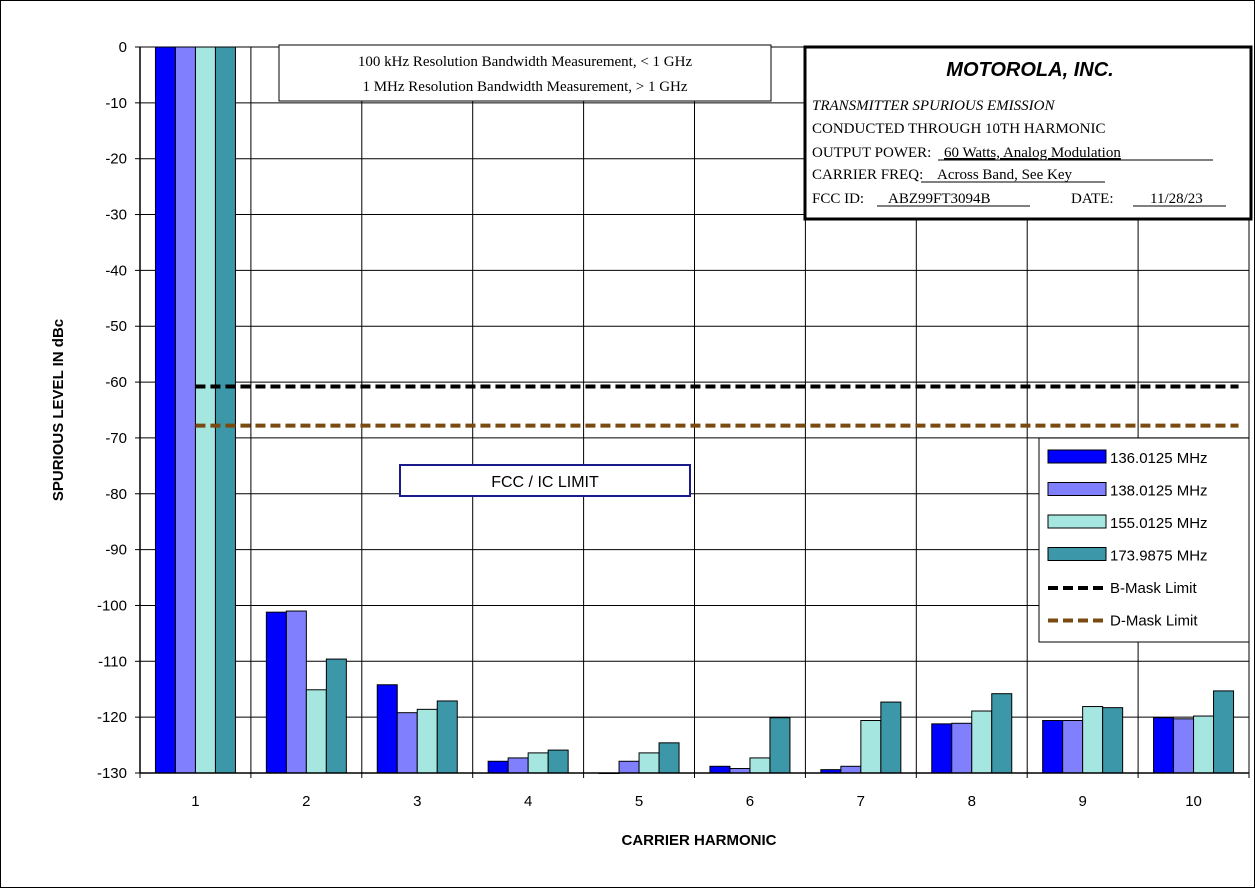 The height and width of the screenshot is (888, 1255). I want to click on y-tick-label: -10, so click(116, 103).